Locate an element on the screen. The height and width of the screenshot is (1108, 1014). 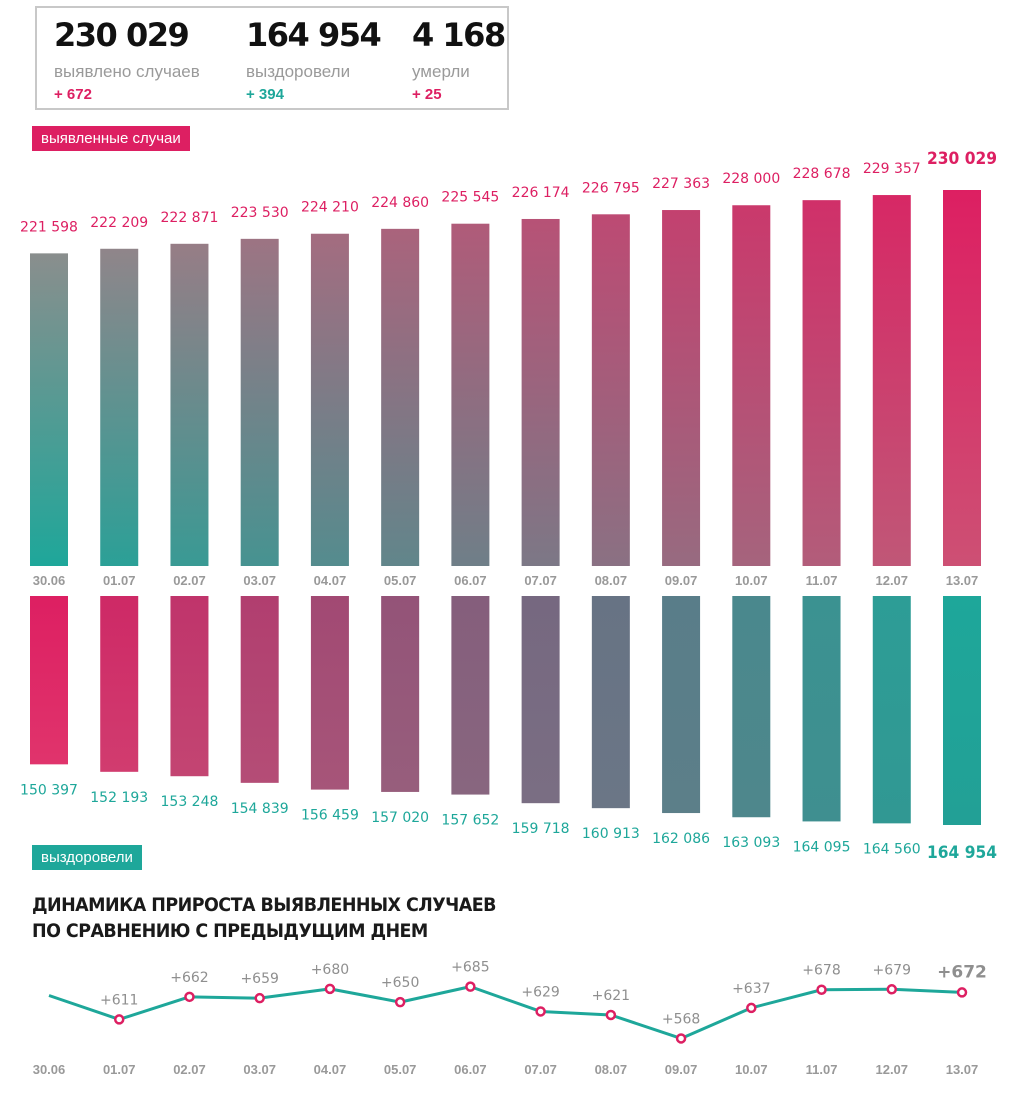
recovered-total: 164 954 is located at coordinates (314, 35).